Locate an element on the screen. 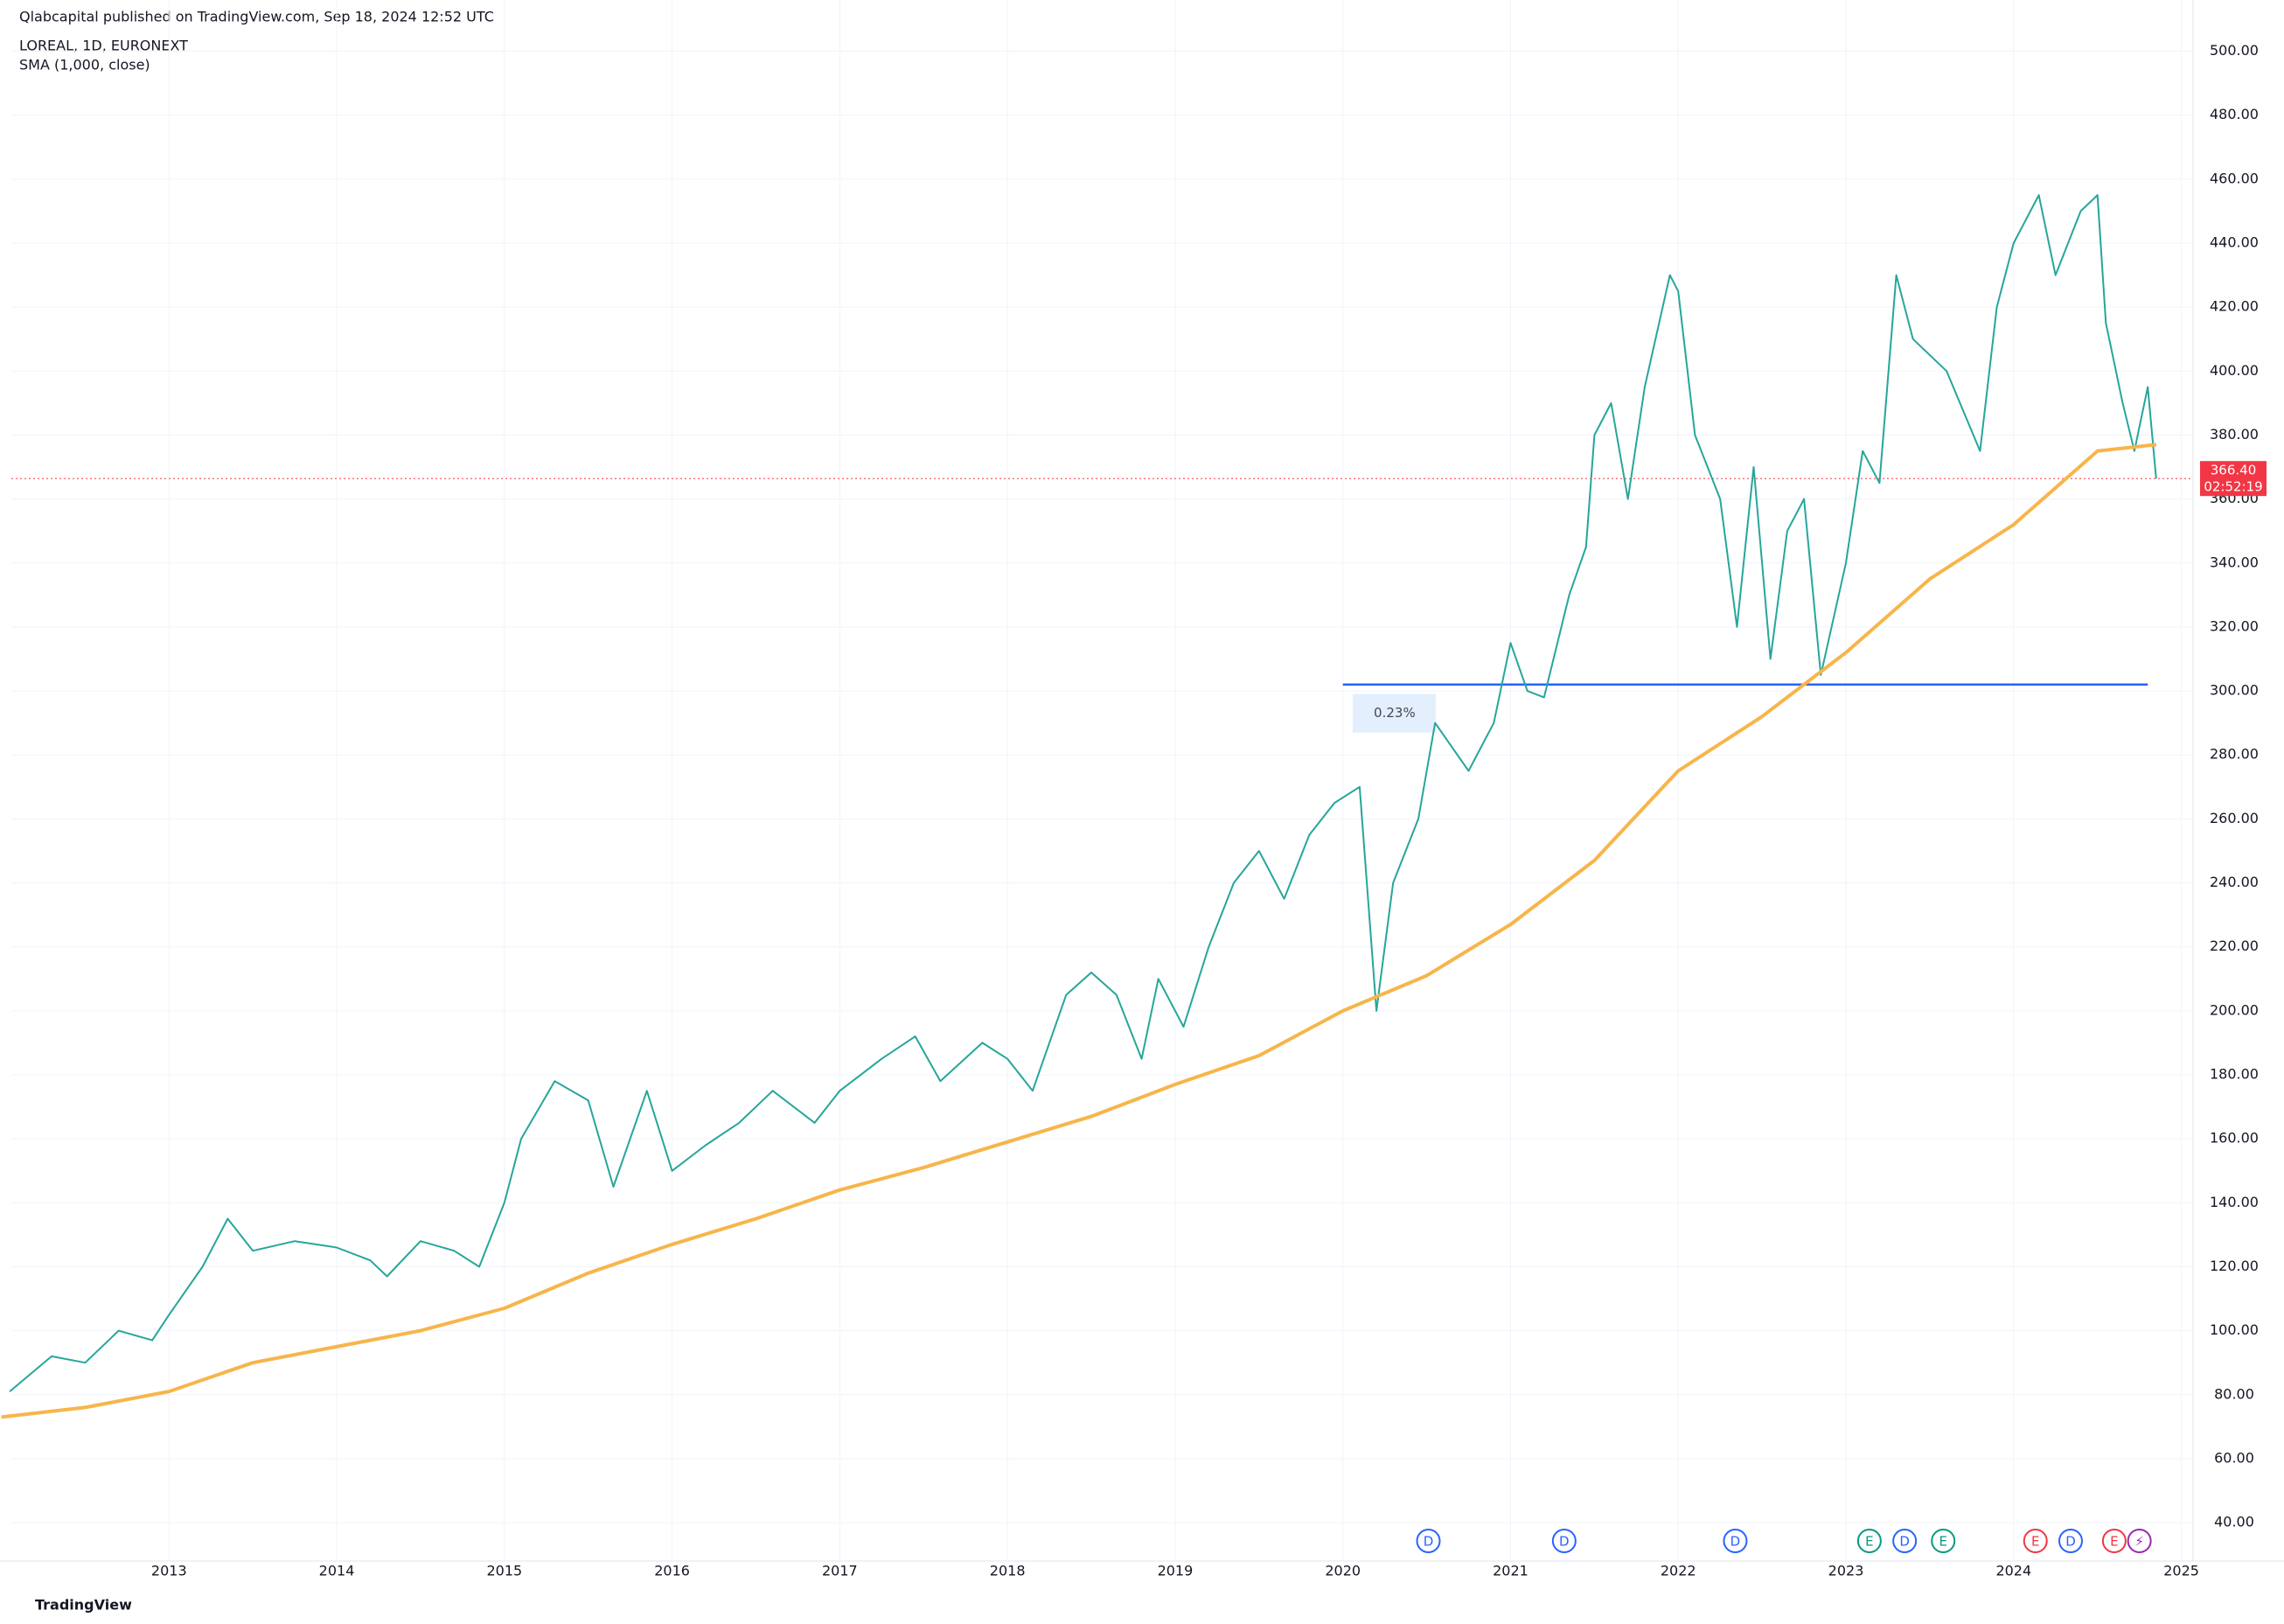 This screenshot has height=1624, width=2284. y-tick-label: 200.00 is located at coordinates (2235, 1009).